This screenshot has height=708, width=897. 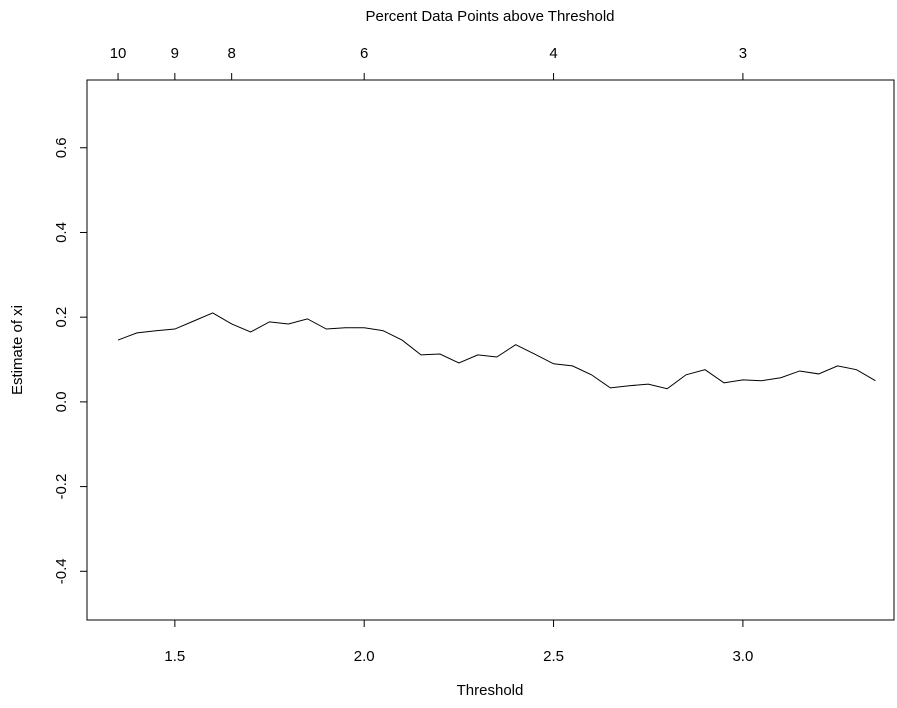 What do you see at coordinates (118, 53) in the screenshot?
I see `top-tick-label: 10` at bounding box center [118, 53].